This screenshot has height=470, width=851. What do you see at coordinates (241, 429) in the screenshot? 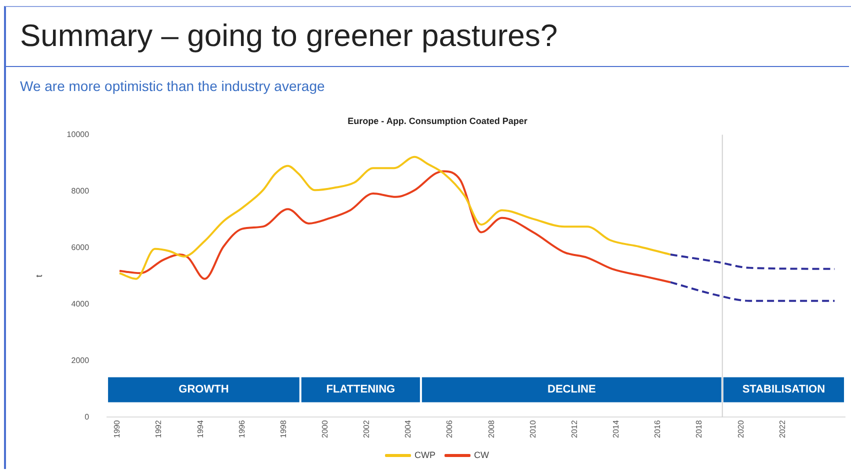
I see `x-tick-label: 1996` at bounding box center [241, 429].